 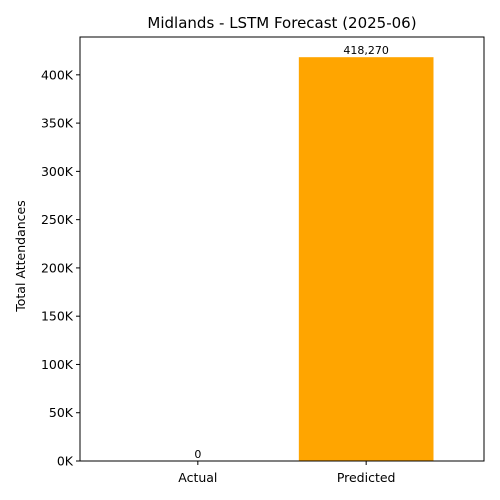 I want to click on y-tick-label: 300K, so click(x=57, y=171).